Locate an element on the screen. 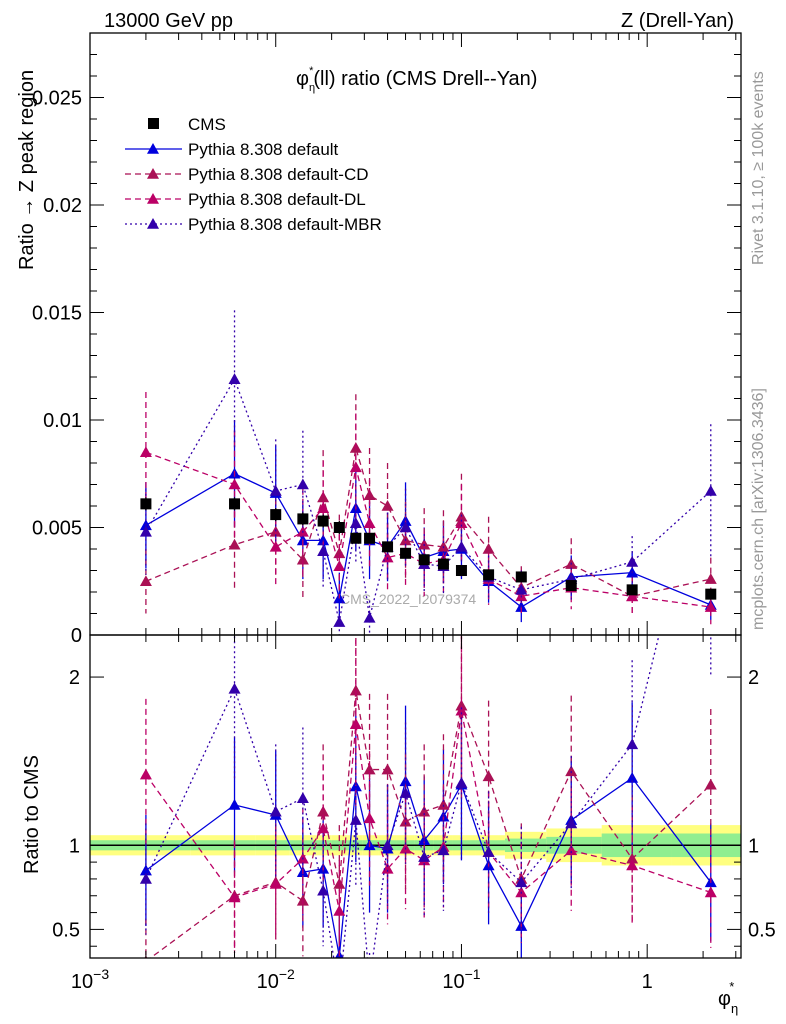 The image size is (786, 1024). ratio-y-tick-label: 1 is located at coordinates (74, 846).